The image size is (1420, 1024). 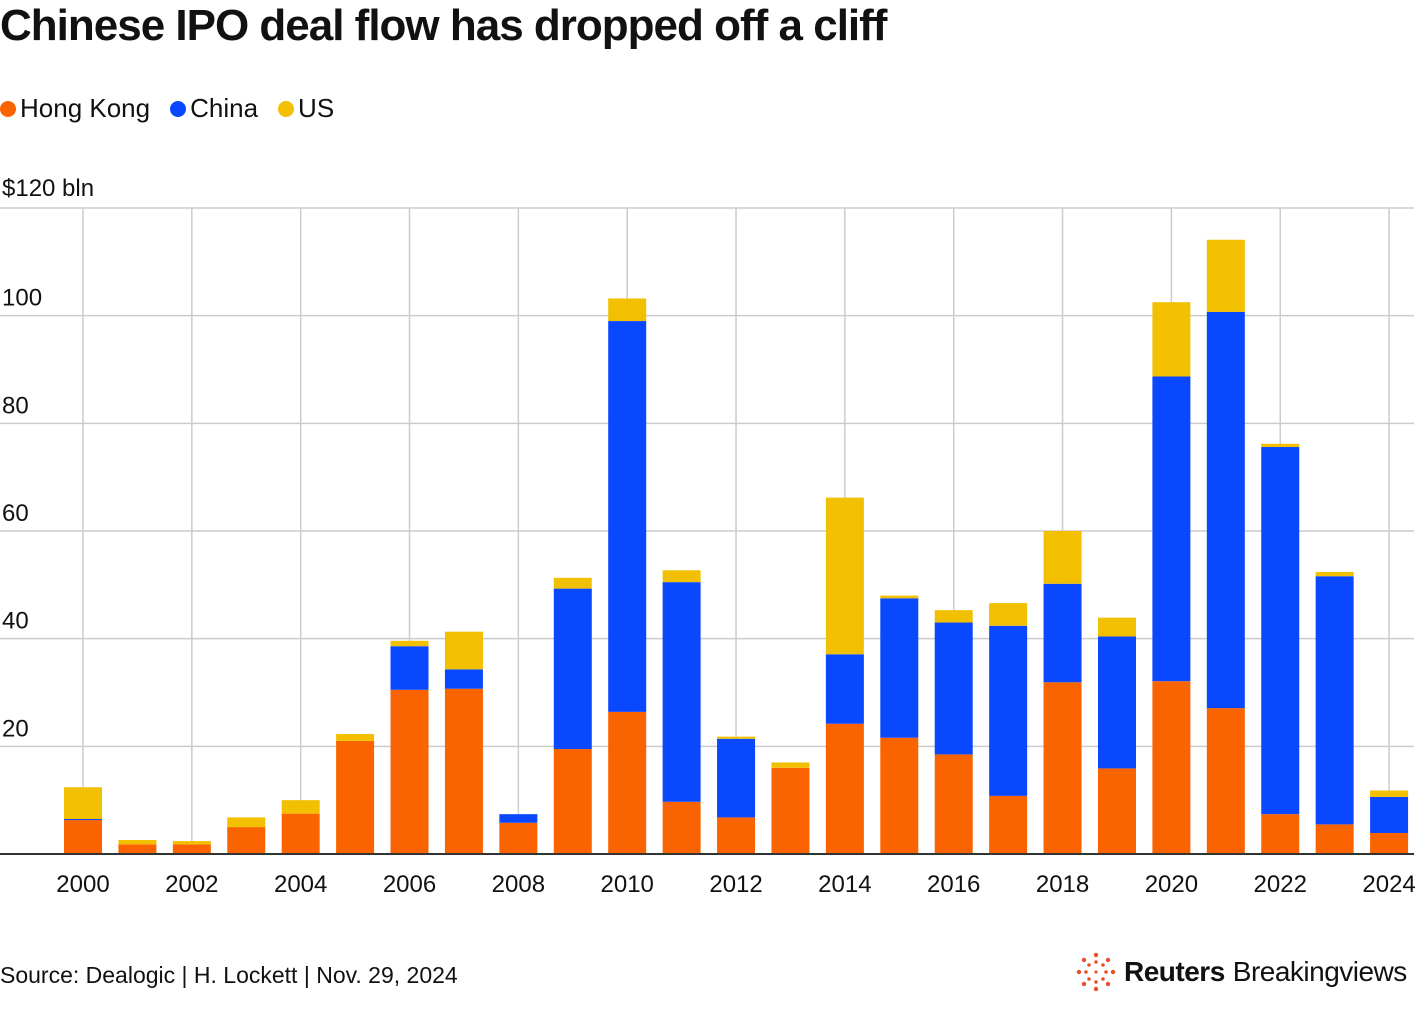 What do you see at coordinates (1225, 275) in the screenshot?
I see `bar-us-2021` at bounding box center [1225, 275].